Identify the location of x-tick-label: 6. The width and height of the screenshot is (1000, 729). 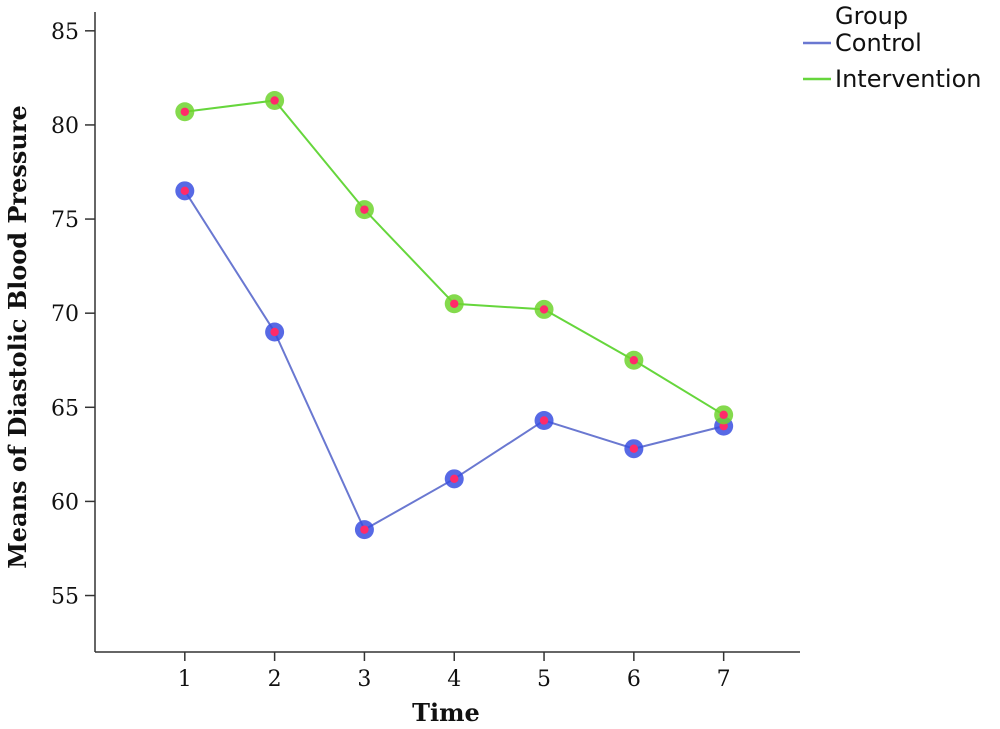
(634, 679).